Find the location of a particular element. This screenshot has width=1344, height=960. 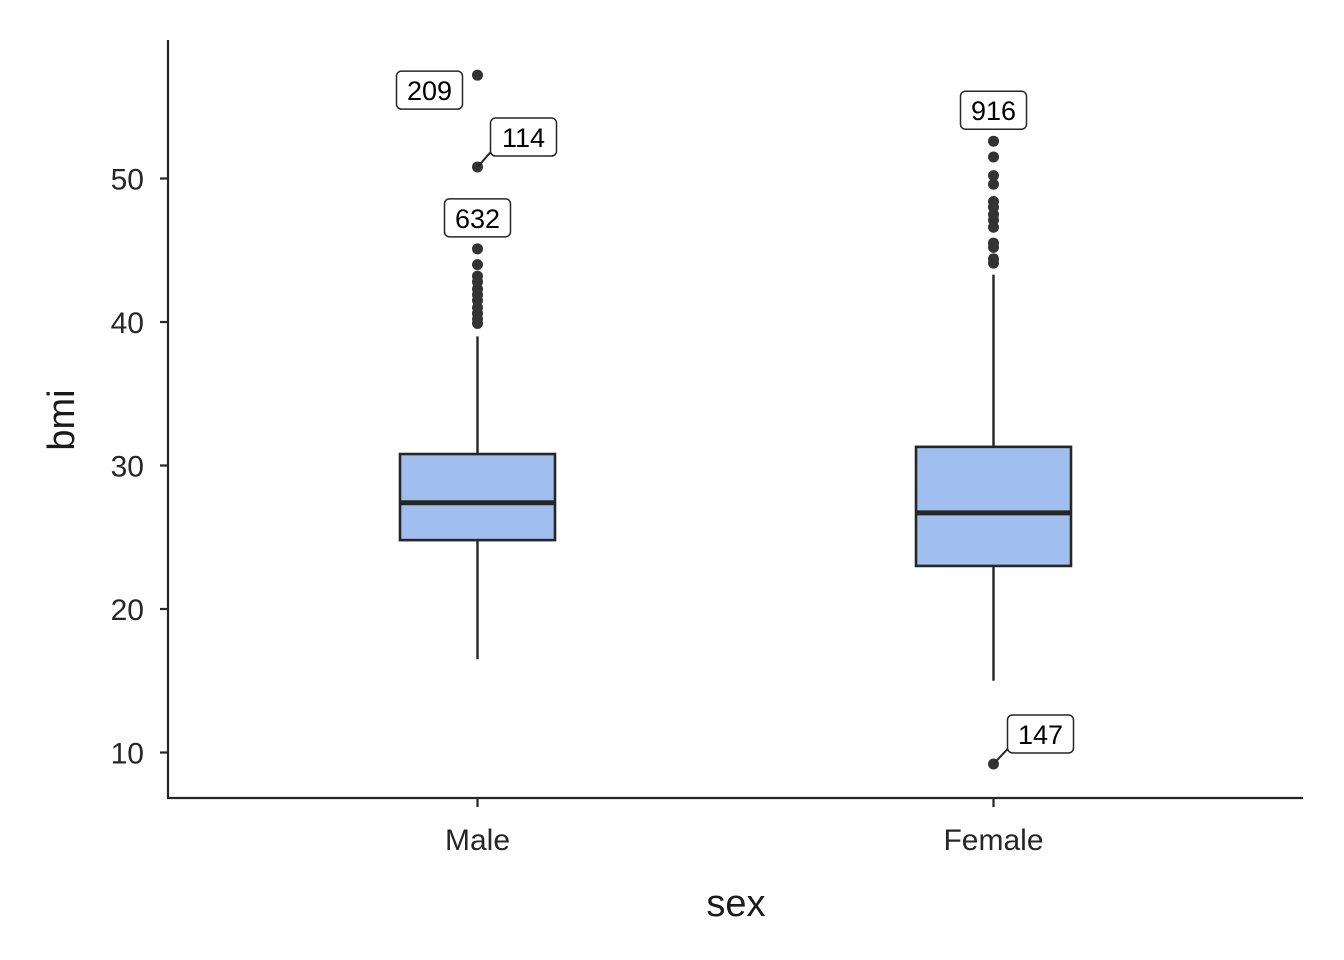

outlier-label-text-632: 632 is located at coordinates (477, 219).